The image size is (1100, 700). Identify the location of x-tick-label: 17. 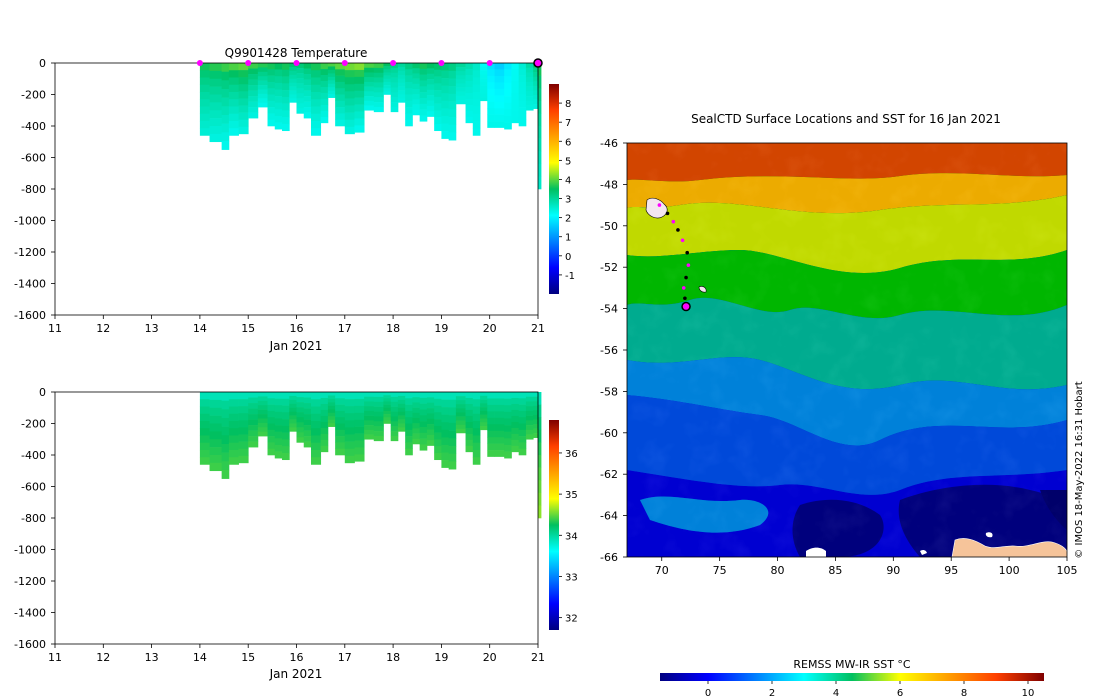
(345, 328).